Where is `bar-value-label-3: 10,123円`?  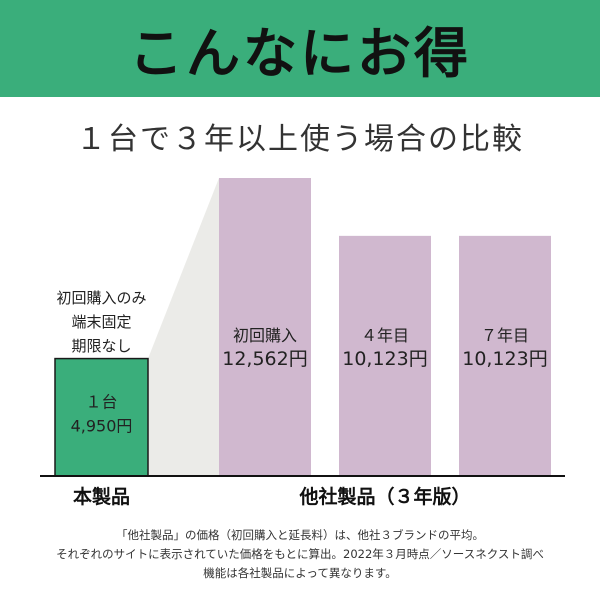
bar-value-label-3: 10,123円 is located at coordinates (504, 359).